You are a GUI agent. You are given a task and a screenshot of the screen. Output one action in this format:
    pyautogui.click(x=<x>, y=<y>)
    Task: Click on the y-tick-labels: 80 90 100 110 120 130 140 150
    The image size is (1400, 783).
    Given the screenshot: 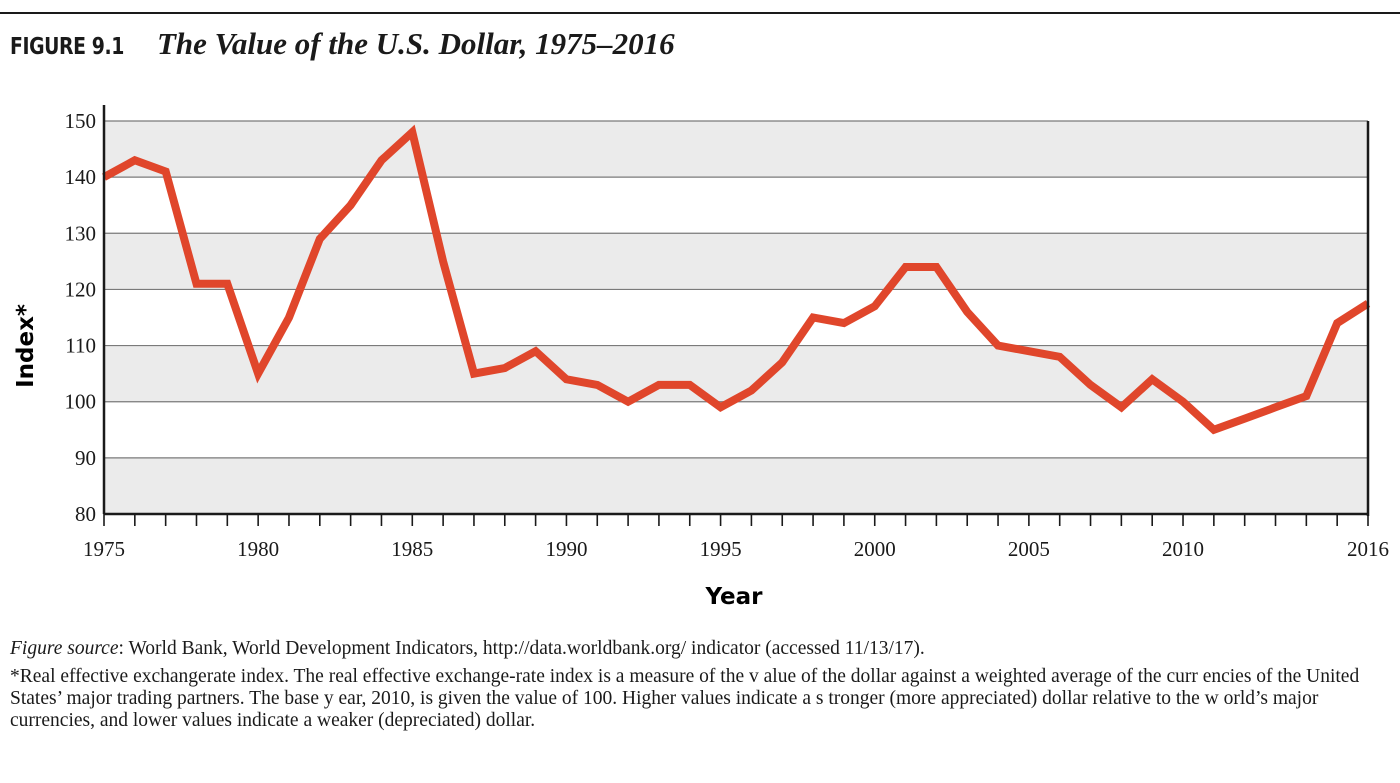 What is the action you would take?
    pyautogui.click(x=81, y=317)
    